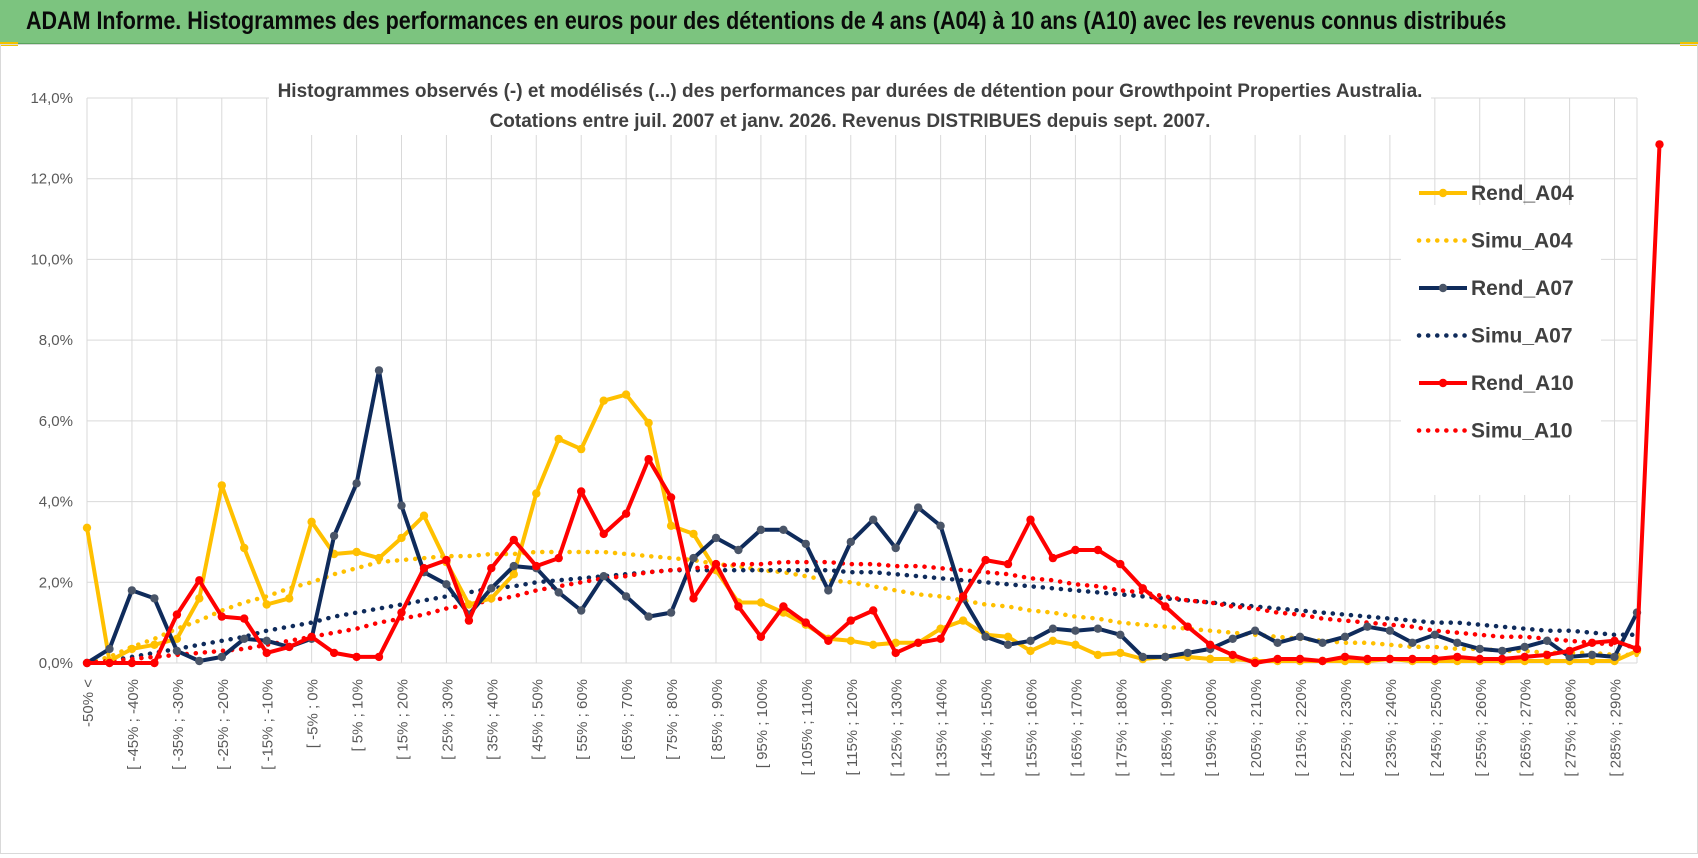  I want to click on y-tick-label: 2,0%, so click(56, 582).